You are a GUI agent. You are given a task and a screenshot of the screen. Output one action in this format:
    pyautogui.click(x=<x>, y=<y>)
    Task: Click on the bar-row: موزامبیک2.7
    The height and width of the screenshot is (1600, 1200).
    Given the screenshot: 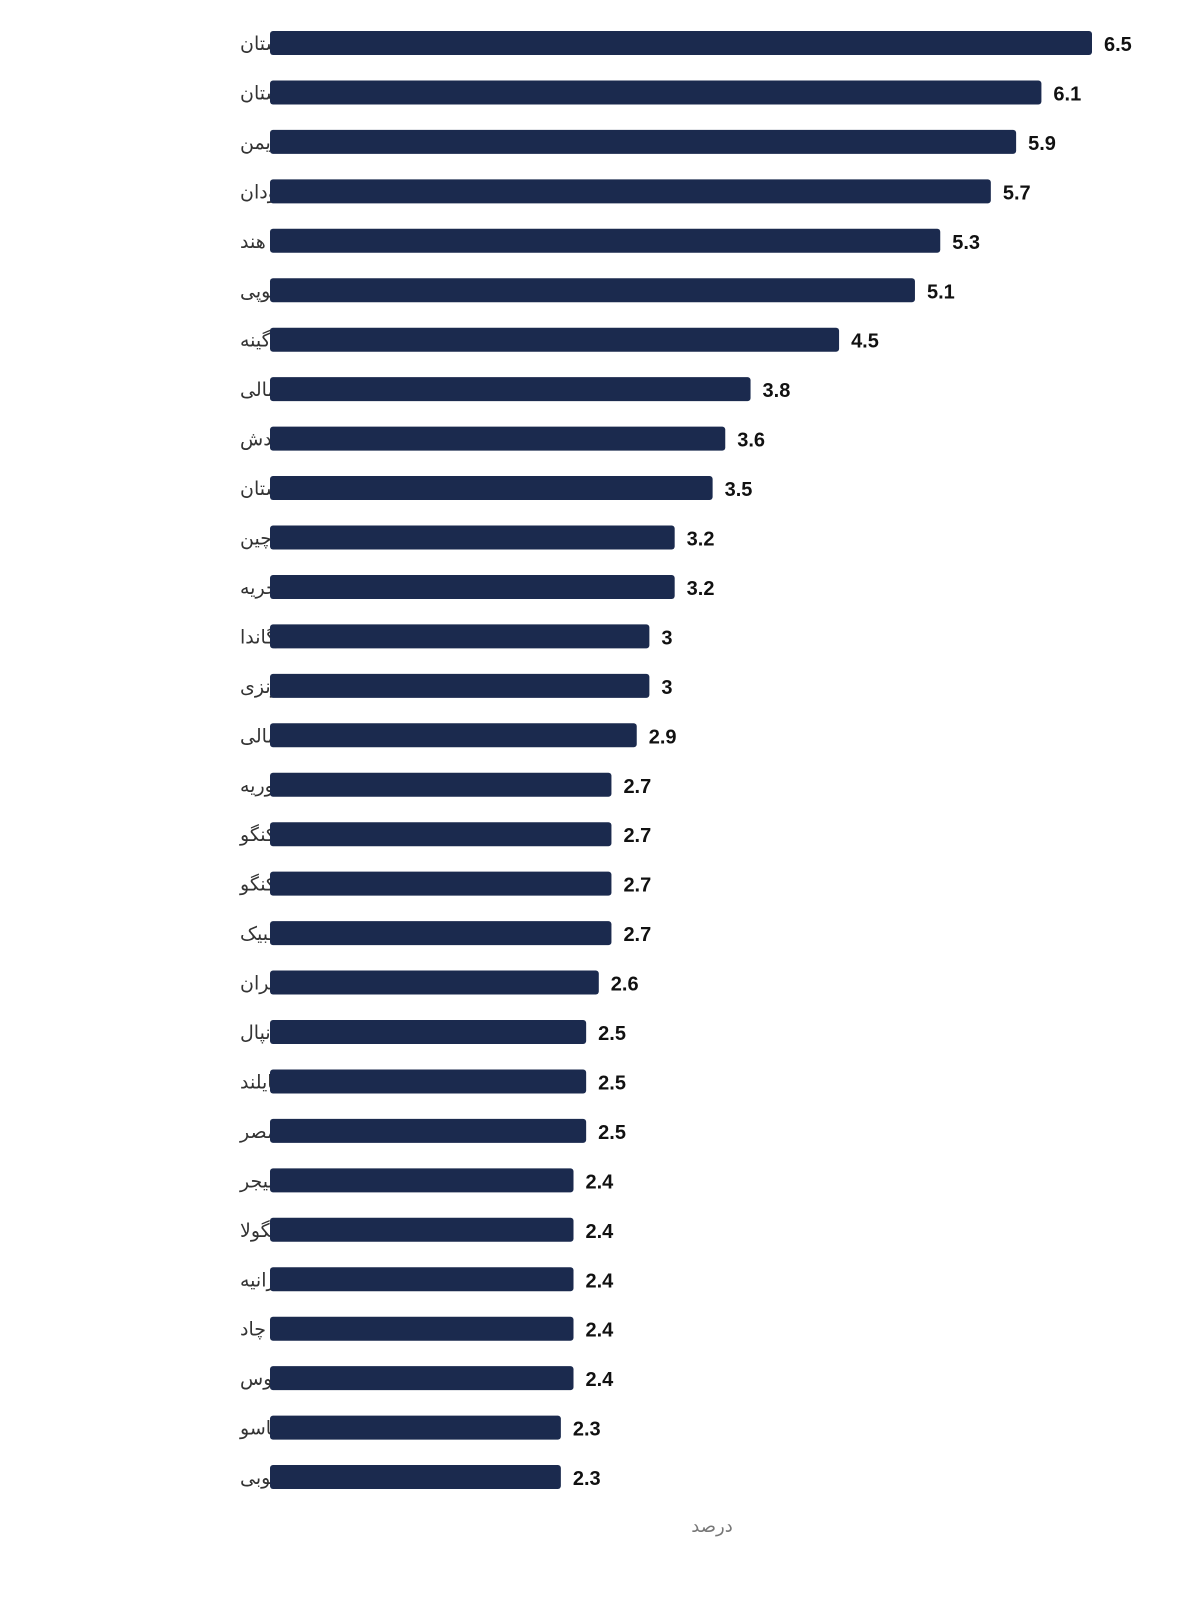 What is the action you would take?
    pyautogui.click(x=445, y=933)
    